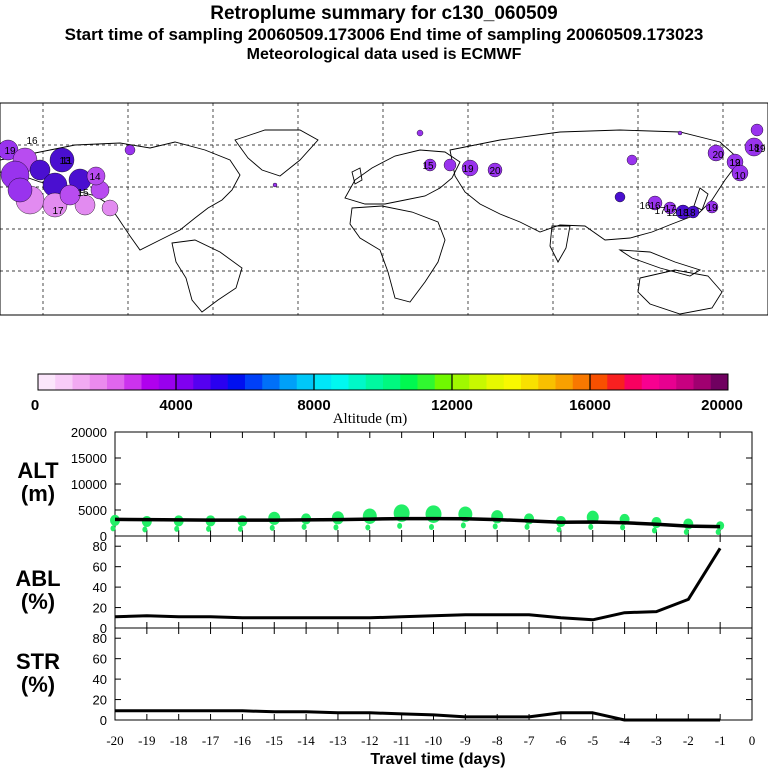 Image resolution: width=768 pixels, height=768 pixels. I want to click on plume-label: 15, so click(428, 166).